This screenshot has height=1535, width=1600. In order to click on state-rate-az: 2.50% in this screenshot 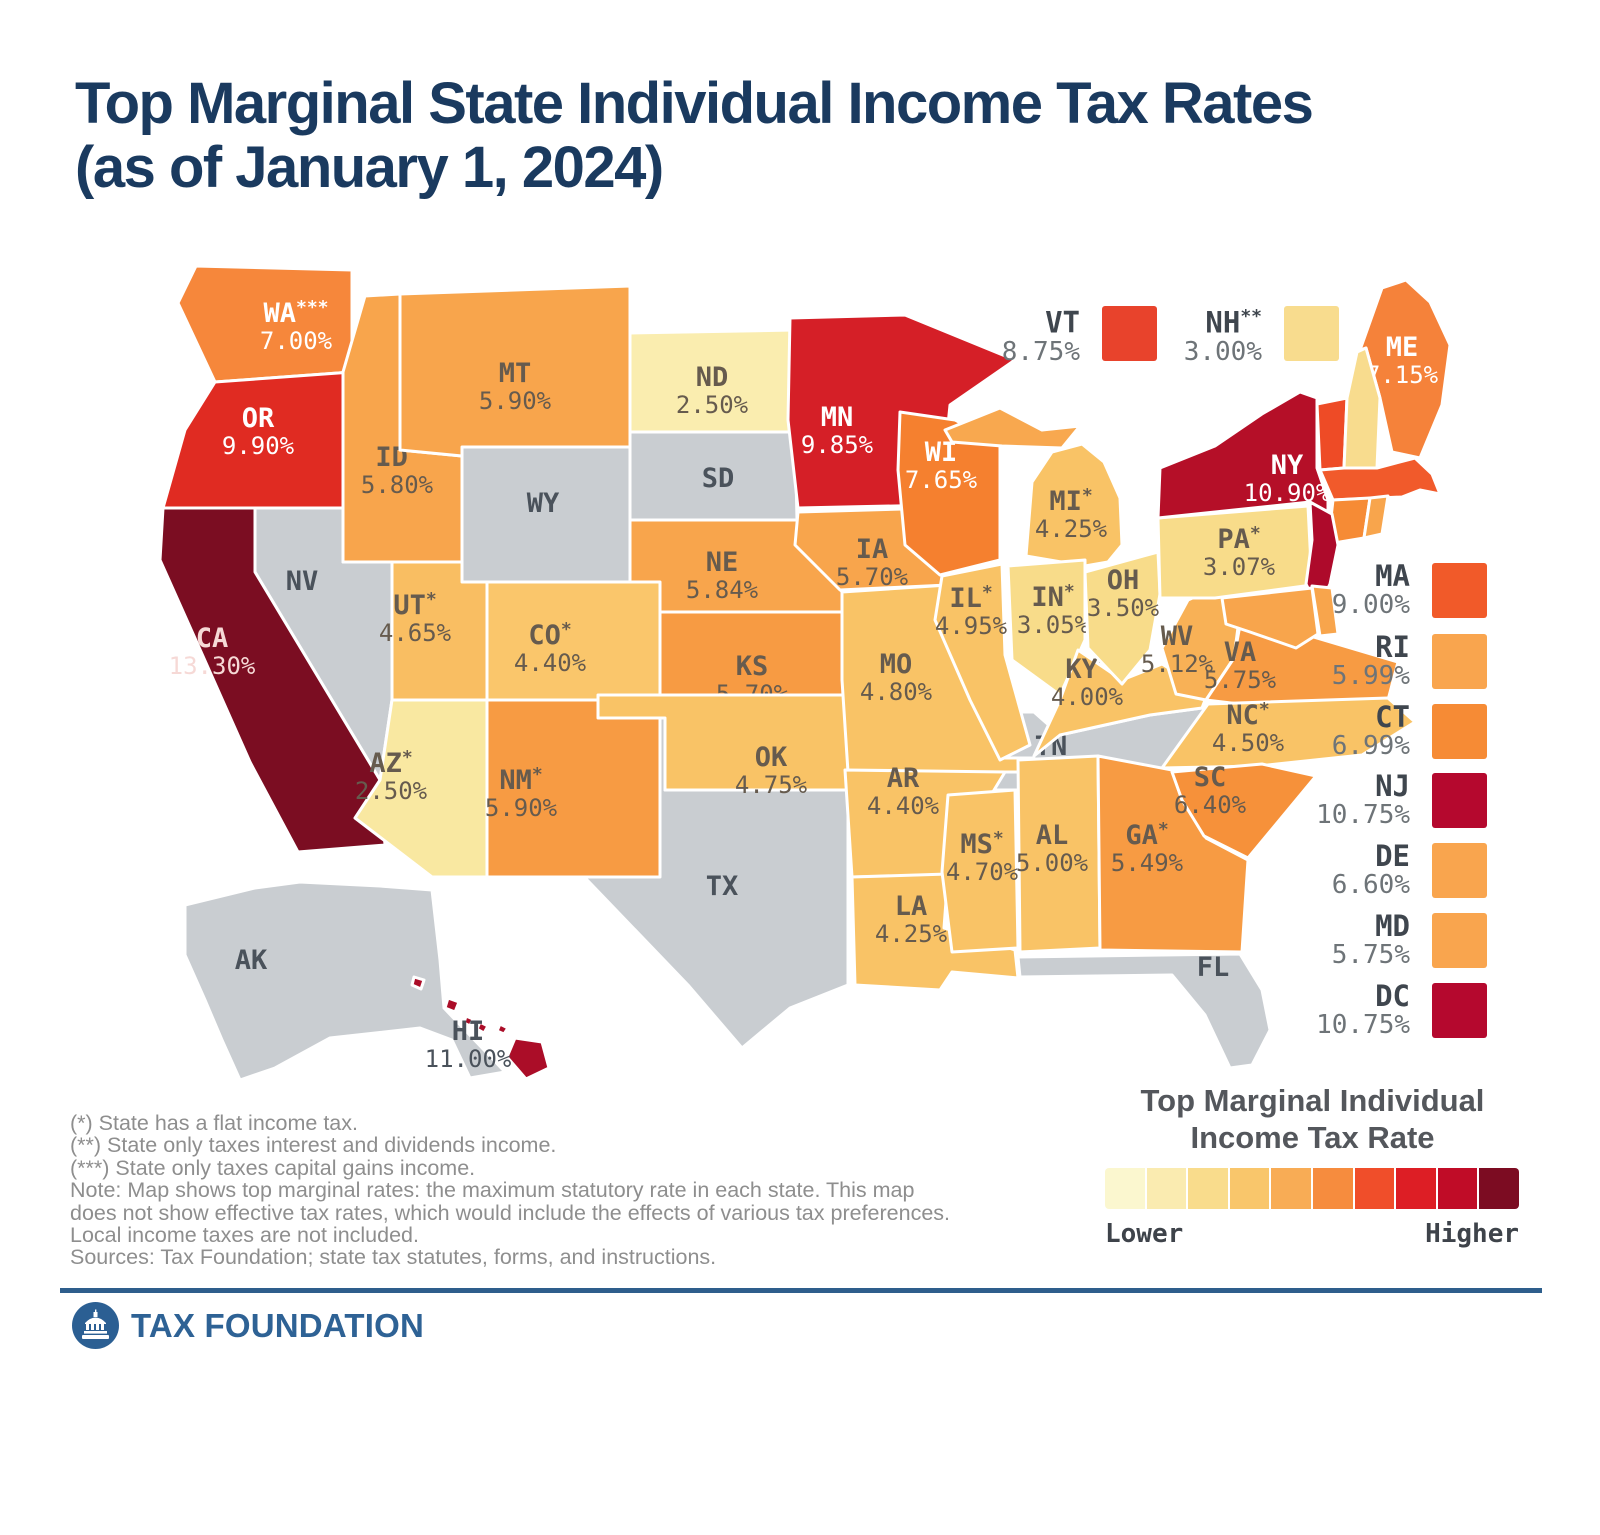, I will do `click(391, 791)`.